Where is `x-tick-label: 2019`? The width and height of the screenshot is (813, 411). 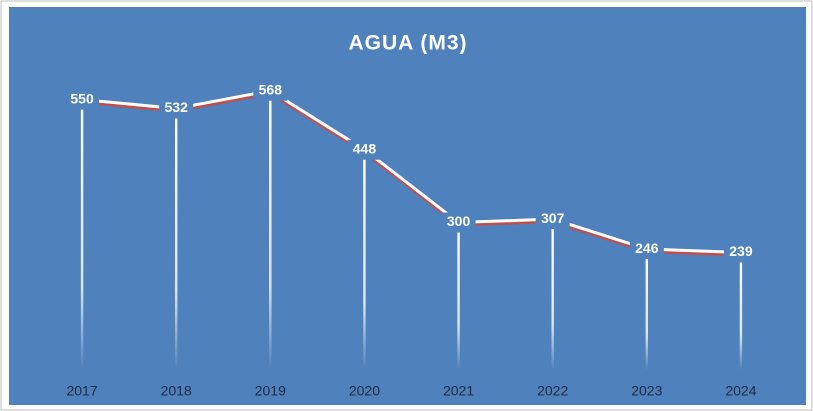 x-tick-label: 2019 is located at coordinates (270, 391).